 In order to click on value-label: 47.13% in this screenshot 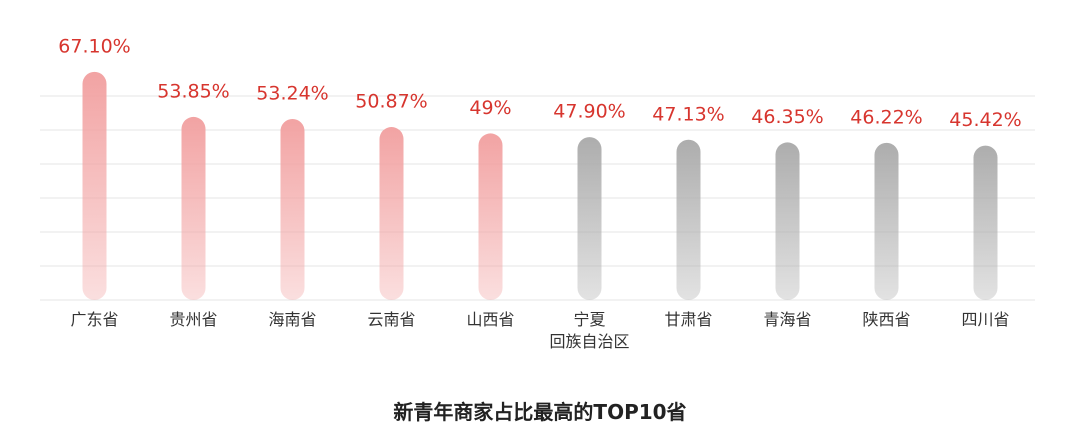, I will do `click(688, 114)`.